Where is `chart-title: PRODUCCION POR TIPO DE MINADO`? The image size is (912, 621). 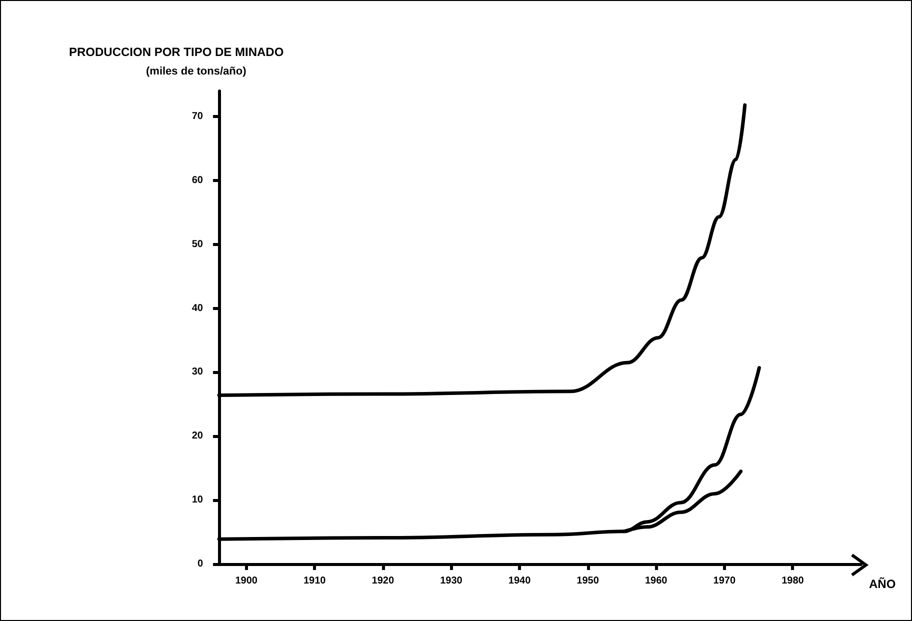 chart-title: PRODUCCION POR TIPO DE MINADO is located at coordinates (176, 52).